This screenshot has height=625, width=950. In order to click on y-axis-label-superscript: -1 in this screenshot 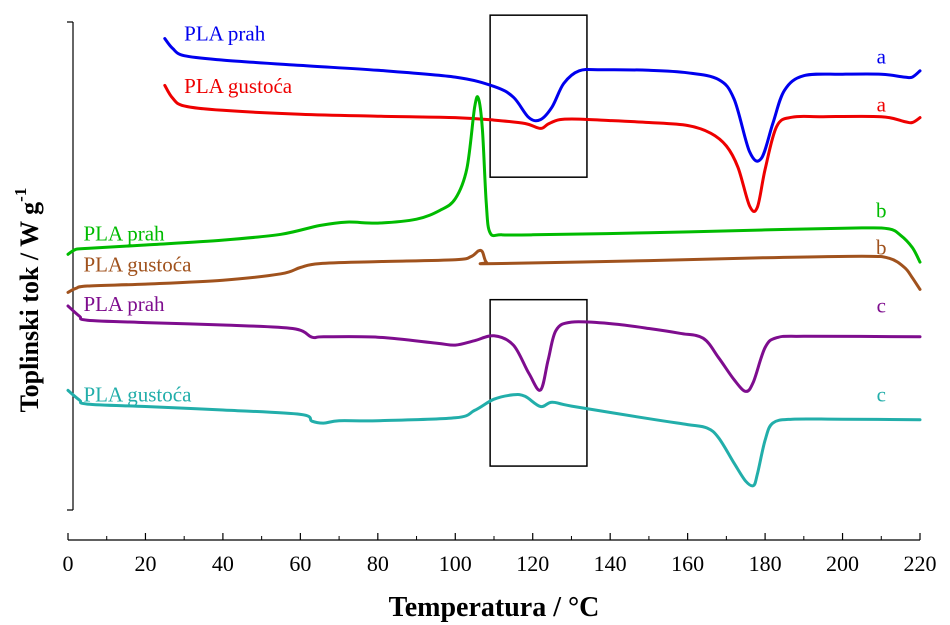, I will do `click(20, 195)`.